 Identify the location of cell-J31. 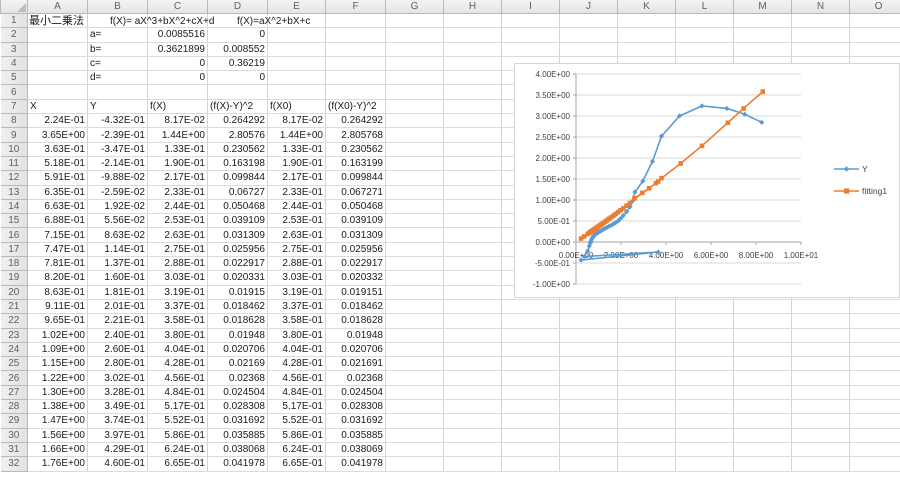
(589, 449).